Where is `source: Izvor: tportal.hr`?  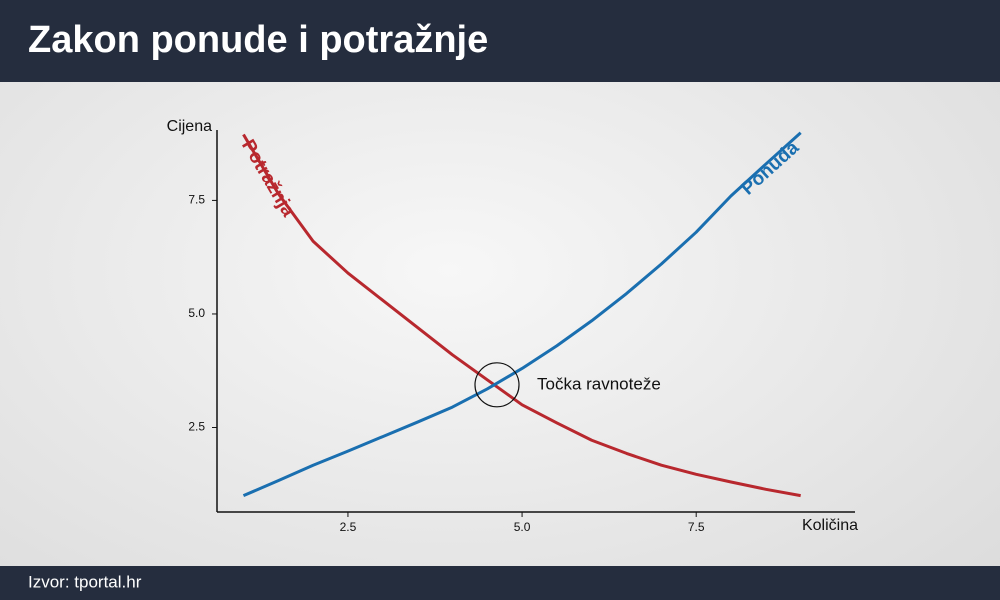 source: Izvor: tportal.hr is located at coordinates (85, 581).